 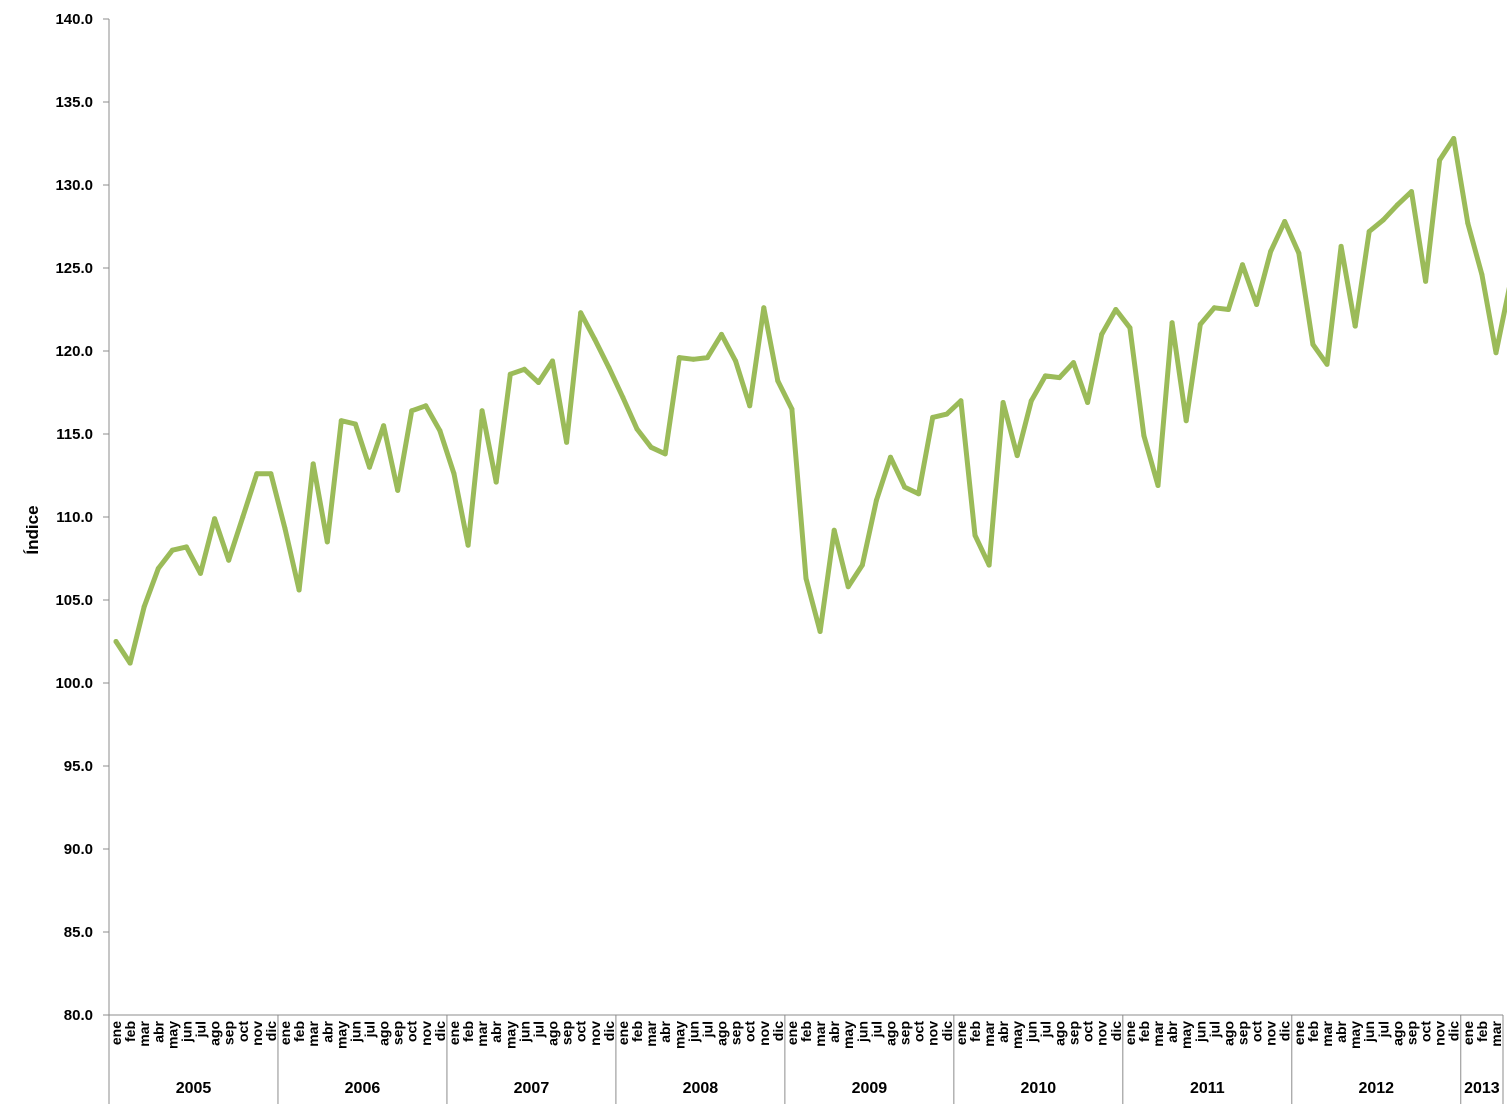 What do you see at coordinates (1482, 1088) in the screenshot?
I see `year-label: 2013` at bounding box center [1482, 1088].